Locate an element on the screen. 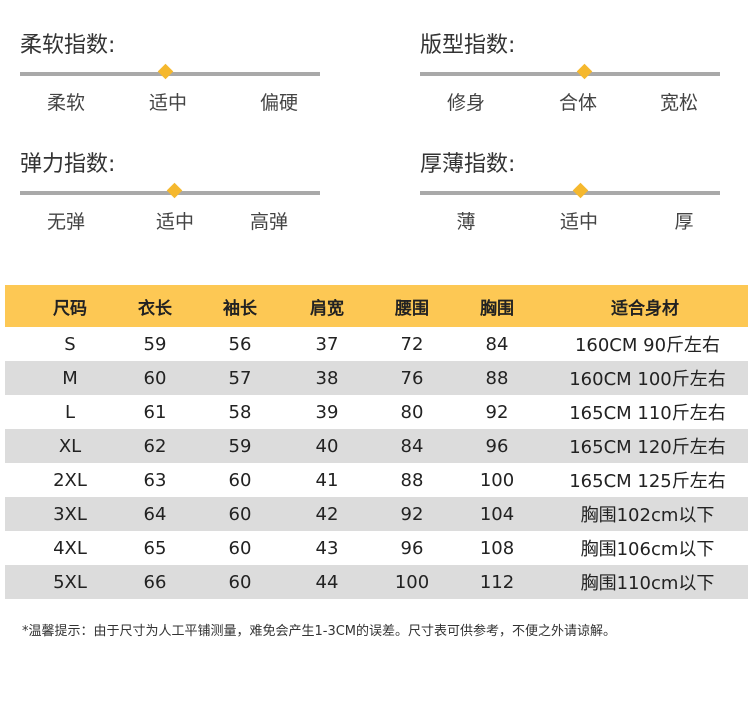  cell-shoulder: 44 is located at coordinates (327, 582).